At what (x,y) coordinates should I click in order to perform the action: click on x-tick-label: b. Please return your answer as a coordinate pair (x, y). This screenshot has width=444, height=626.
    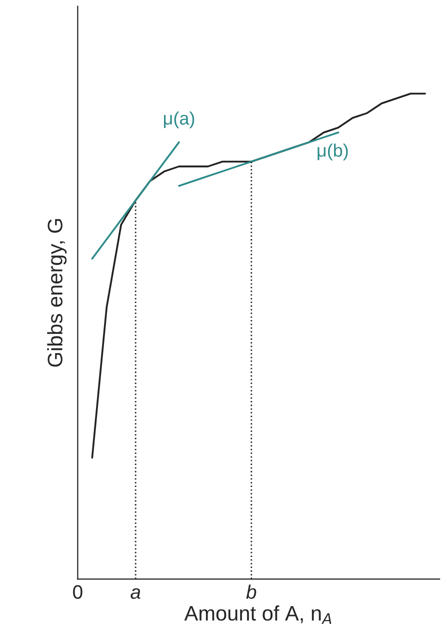
    Looking at the image, I should click on (251, 591).